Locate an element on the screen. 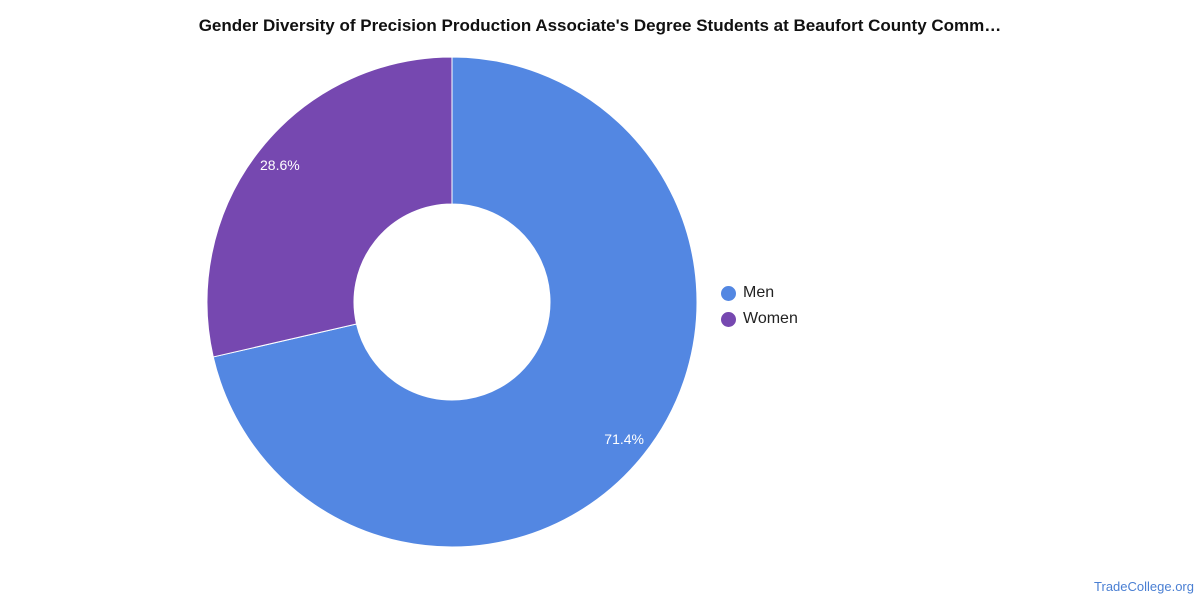 The image size is (1200, 600). legend-item-women: Women is located at coordinates (759, 319).